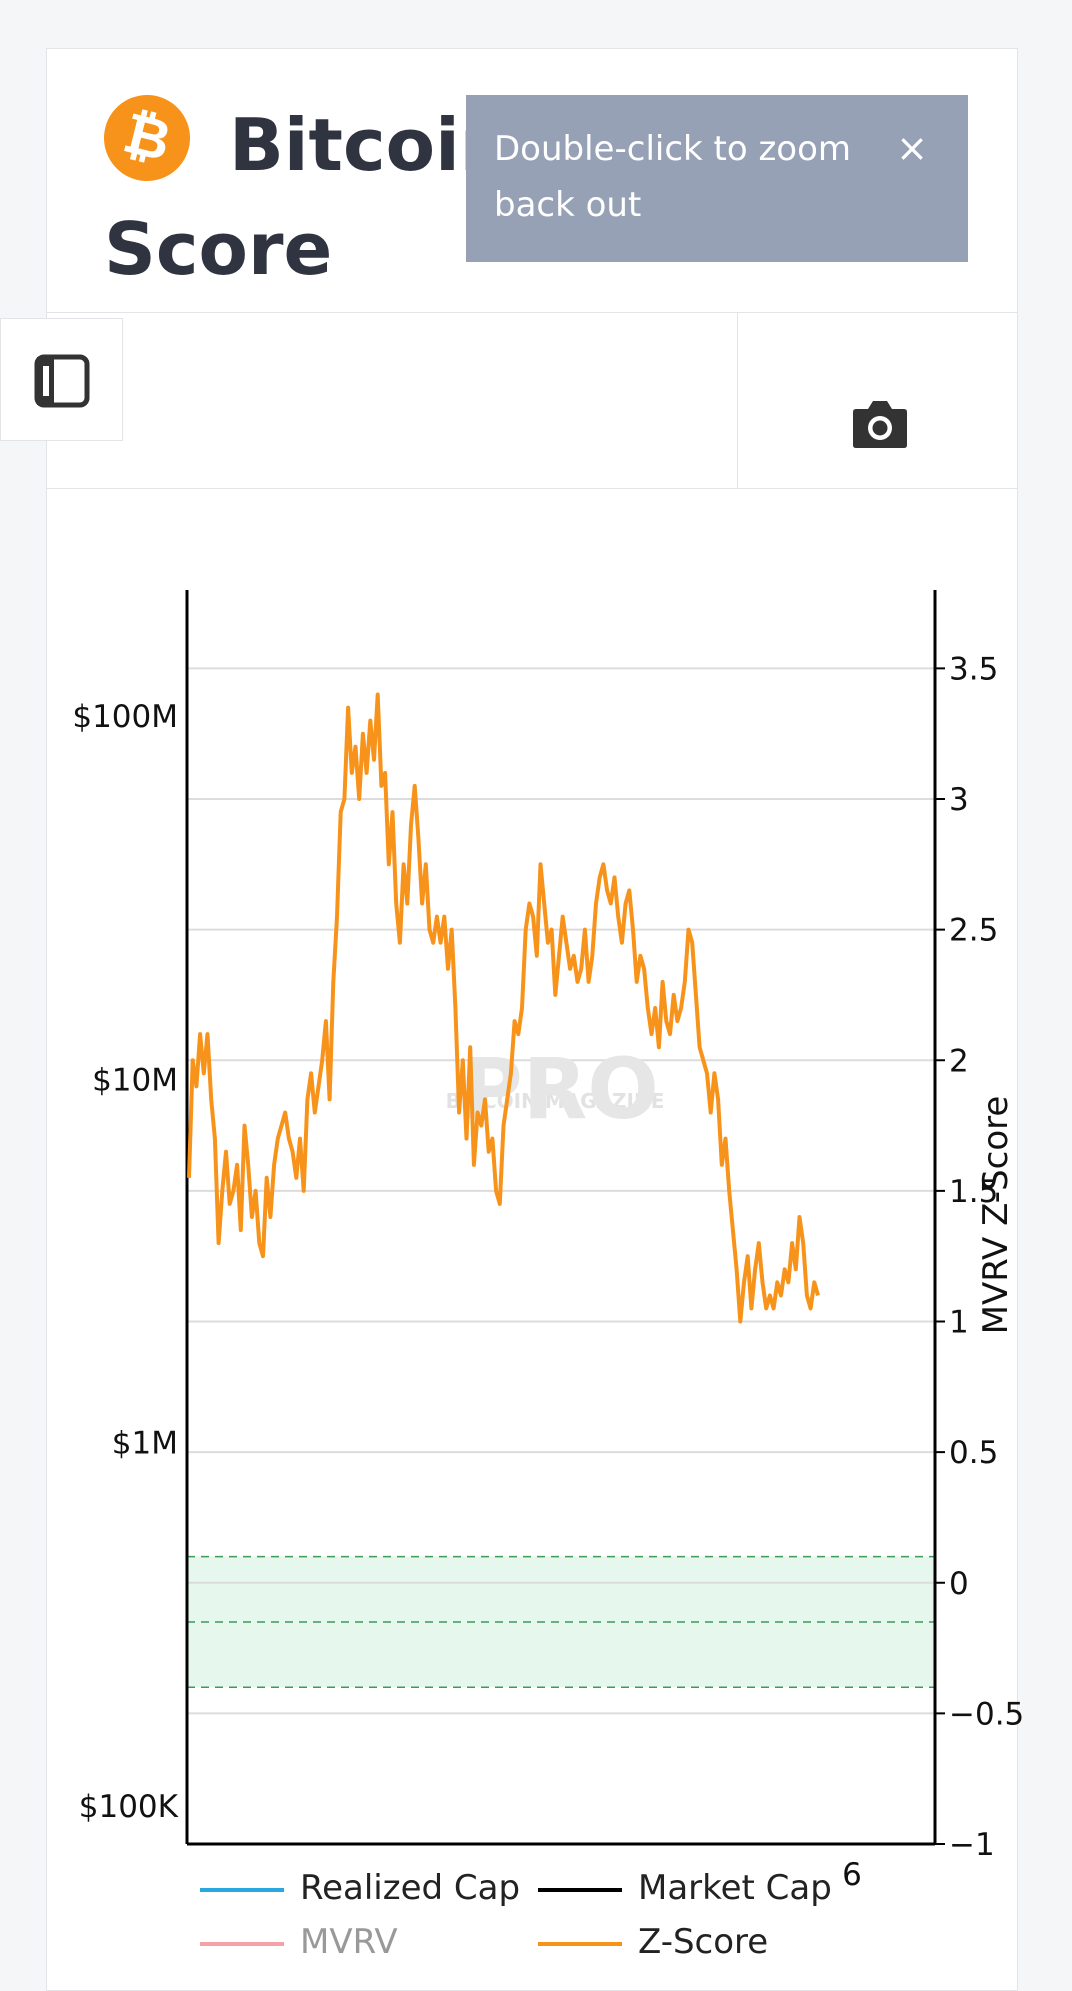 The image size is (1072, 1991). I want to click on right-tick-label: 2, so click(959, 1061).